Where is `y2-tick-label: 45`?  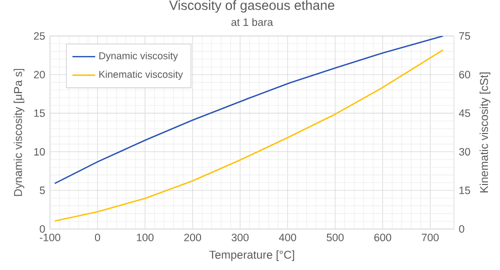
y2-tick-label: 45 is located at coordinates (464, 113).